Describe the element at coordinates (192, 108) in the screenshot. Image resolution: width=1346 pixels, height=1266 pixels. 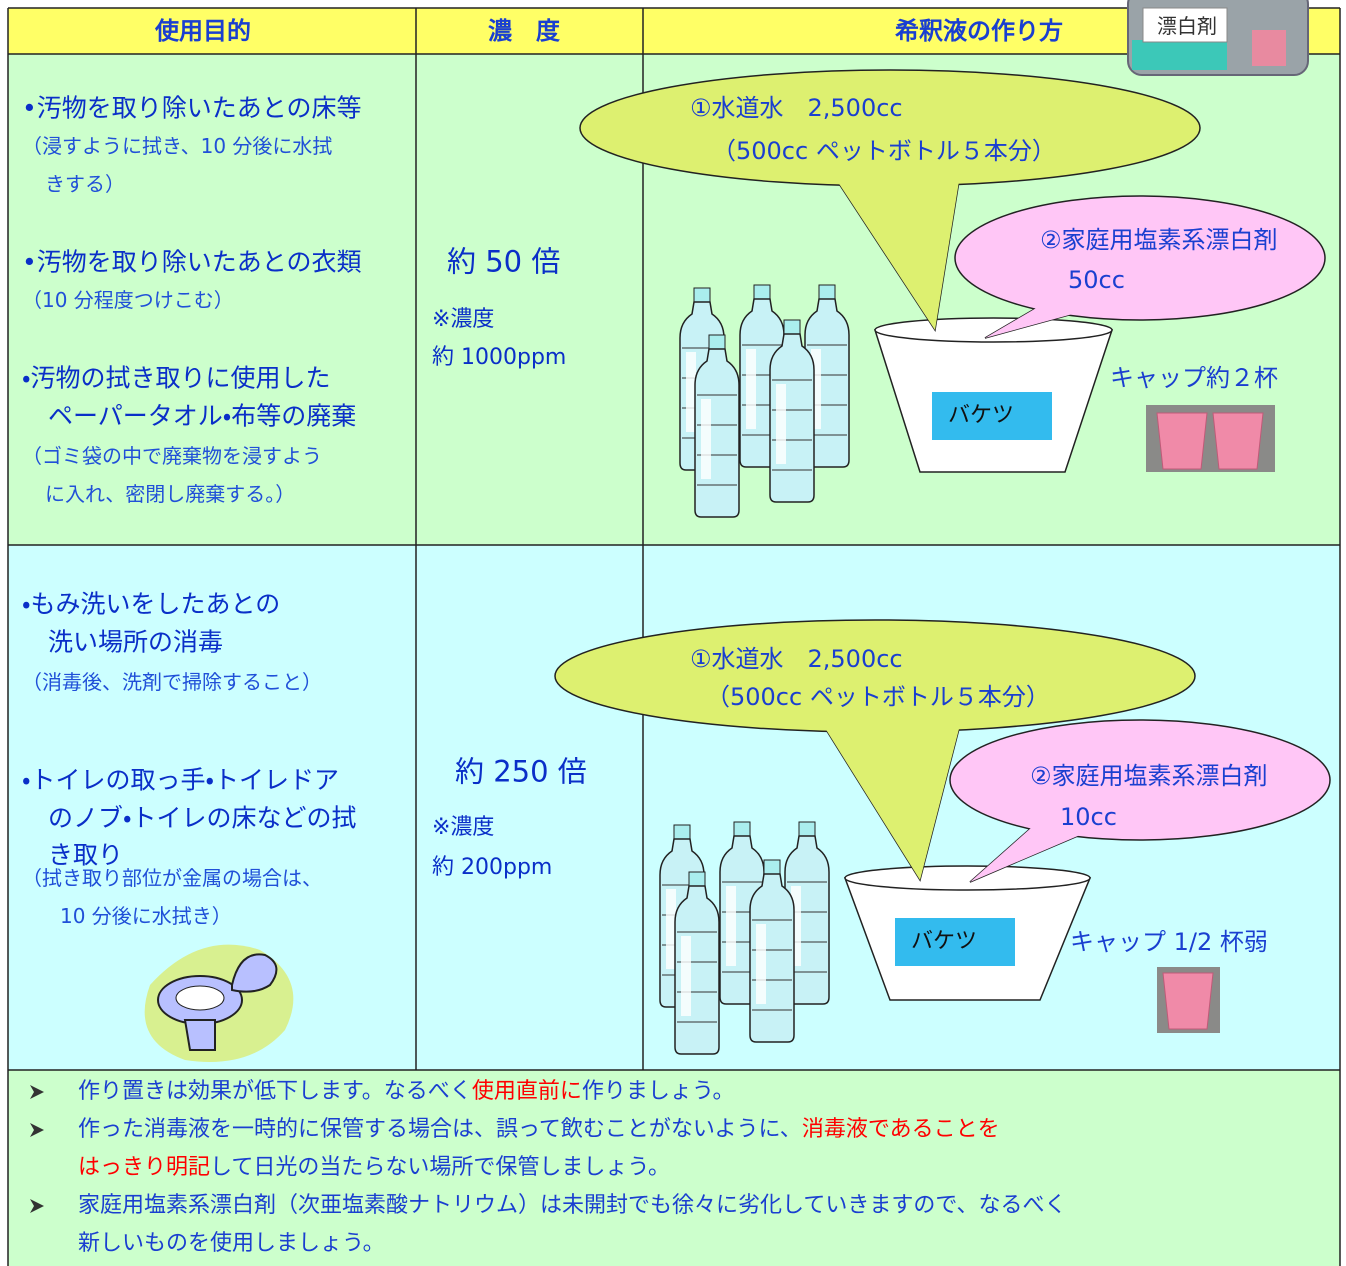
I see `purpose-title: •汚物を取り除いたあとの床等` at that location.